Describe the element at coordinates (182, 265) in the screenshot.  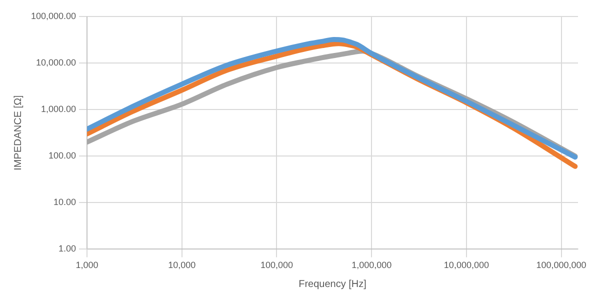
I see `x-tick-label: 10,000` at that location.